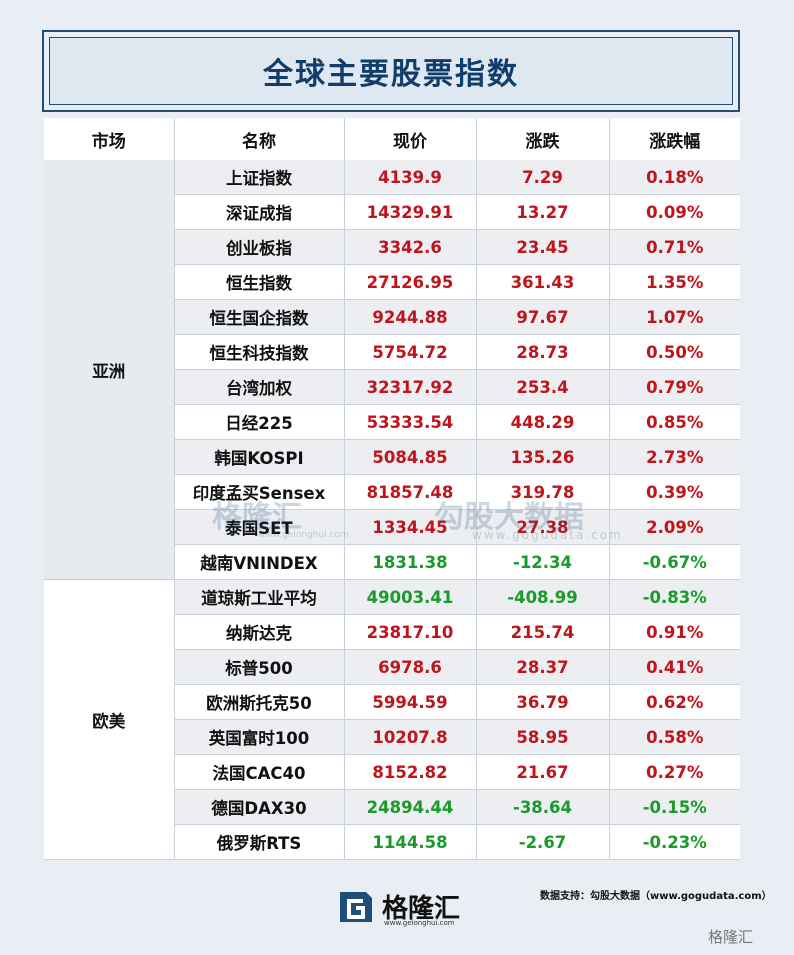  Describe the element at coordinates (410, 632) in the screenshot. I see `price-cell: 23817.10` at that location.